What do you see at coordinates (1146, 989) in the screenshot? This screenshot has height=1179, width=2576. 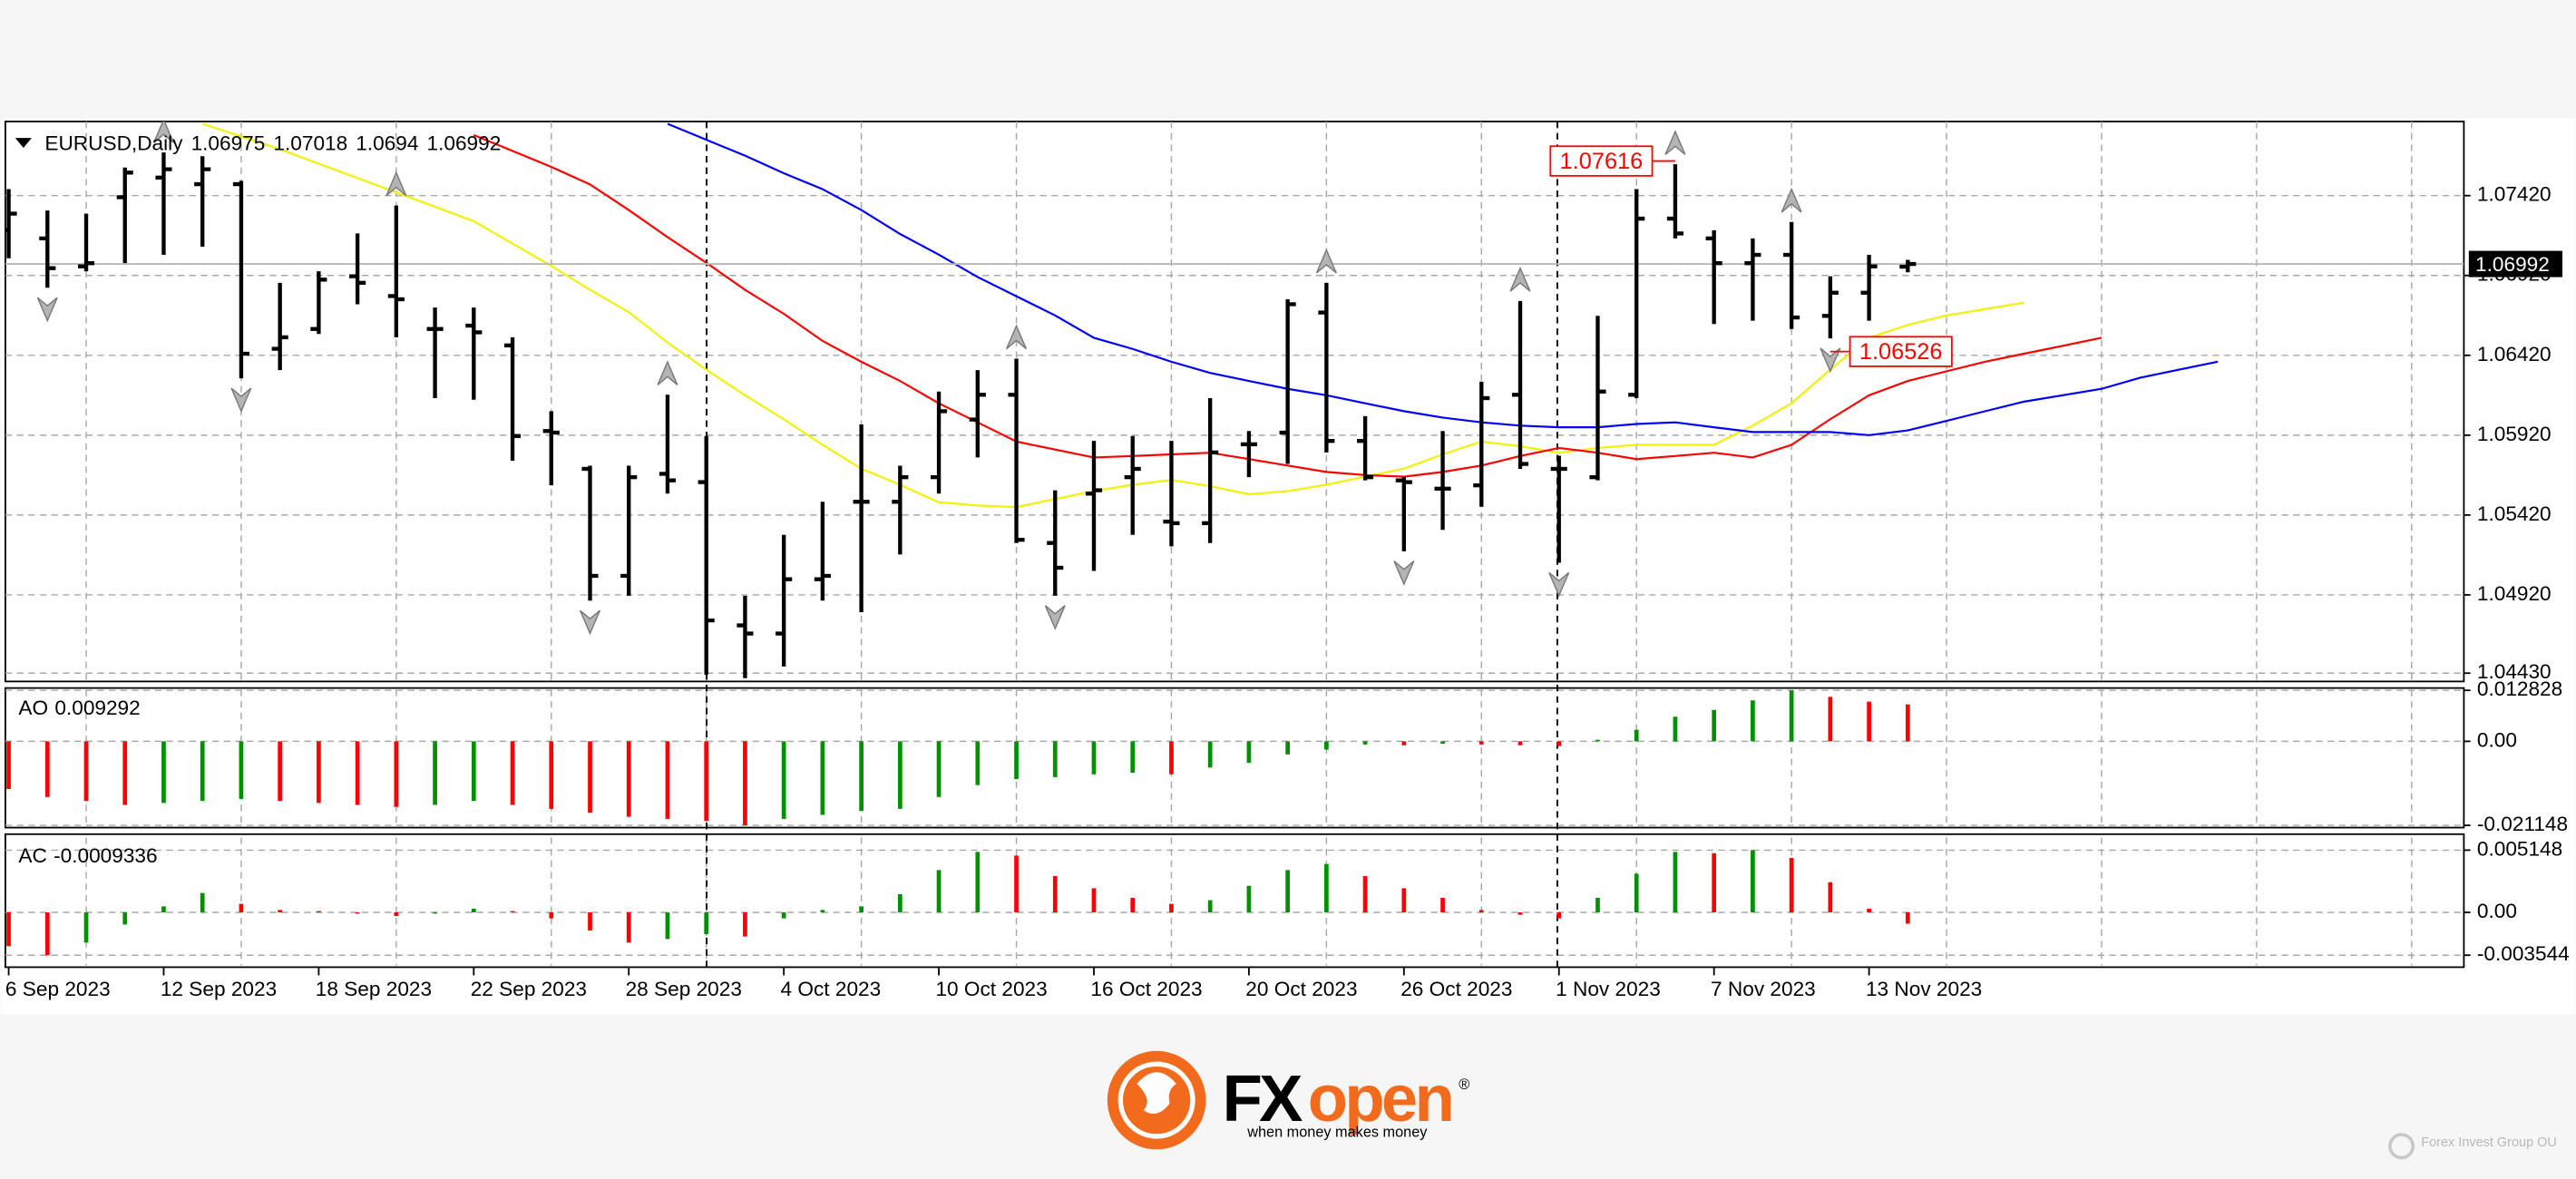 I see `x-tick-label: 16 Oct 2023` at bounding box center [1146, 989].